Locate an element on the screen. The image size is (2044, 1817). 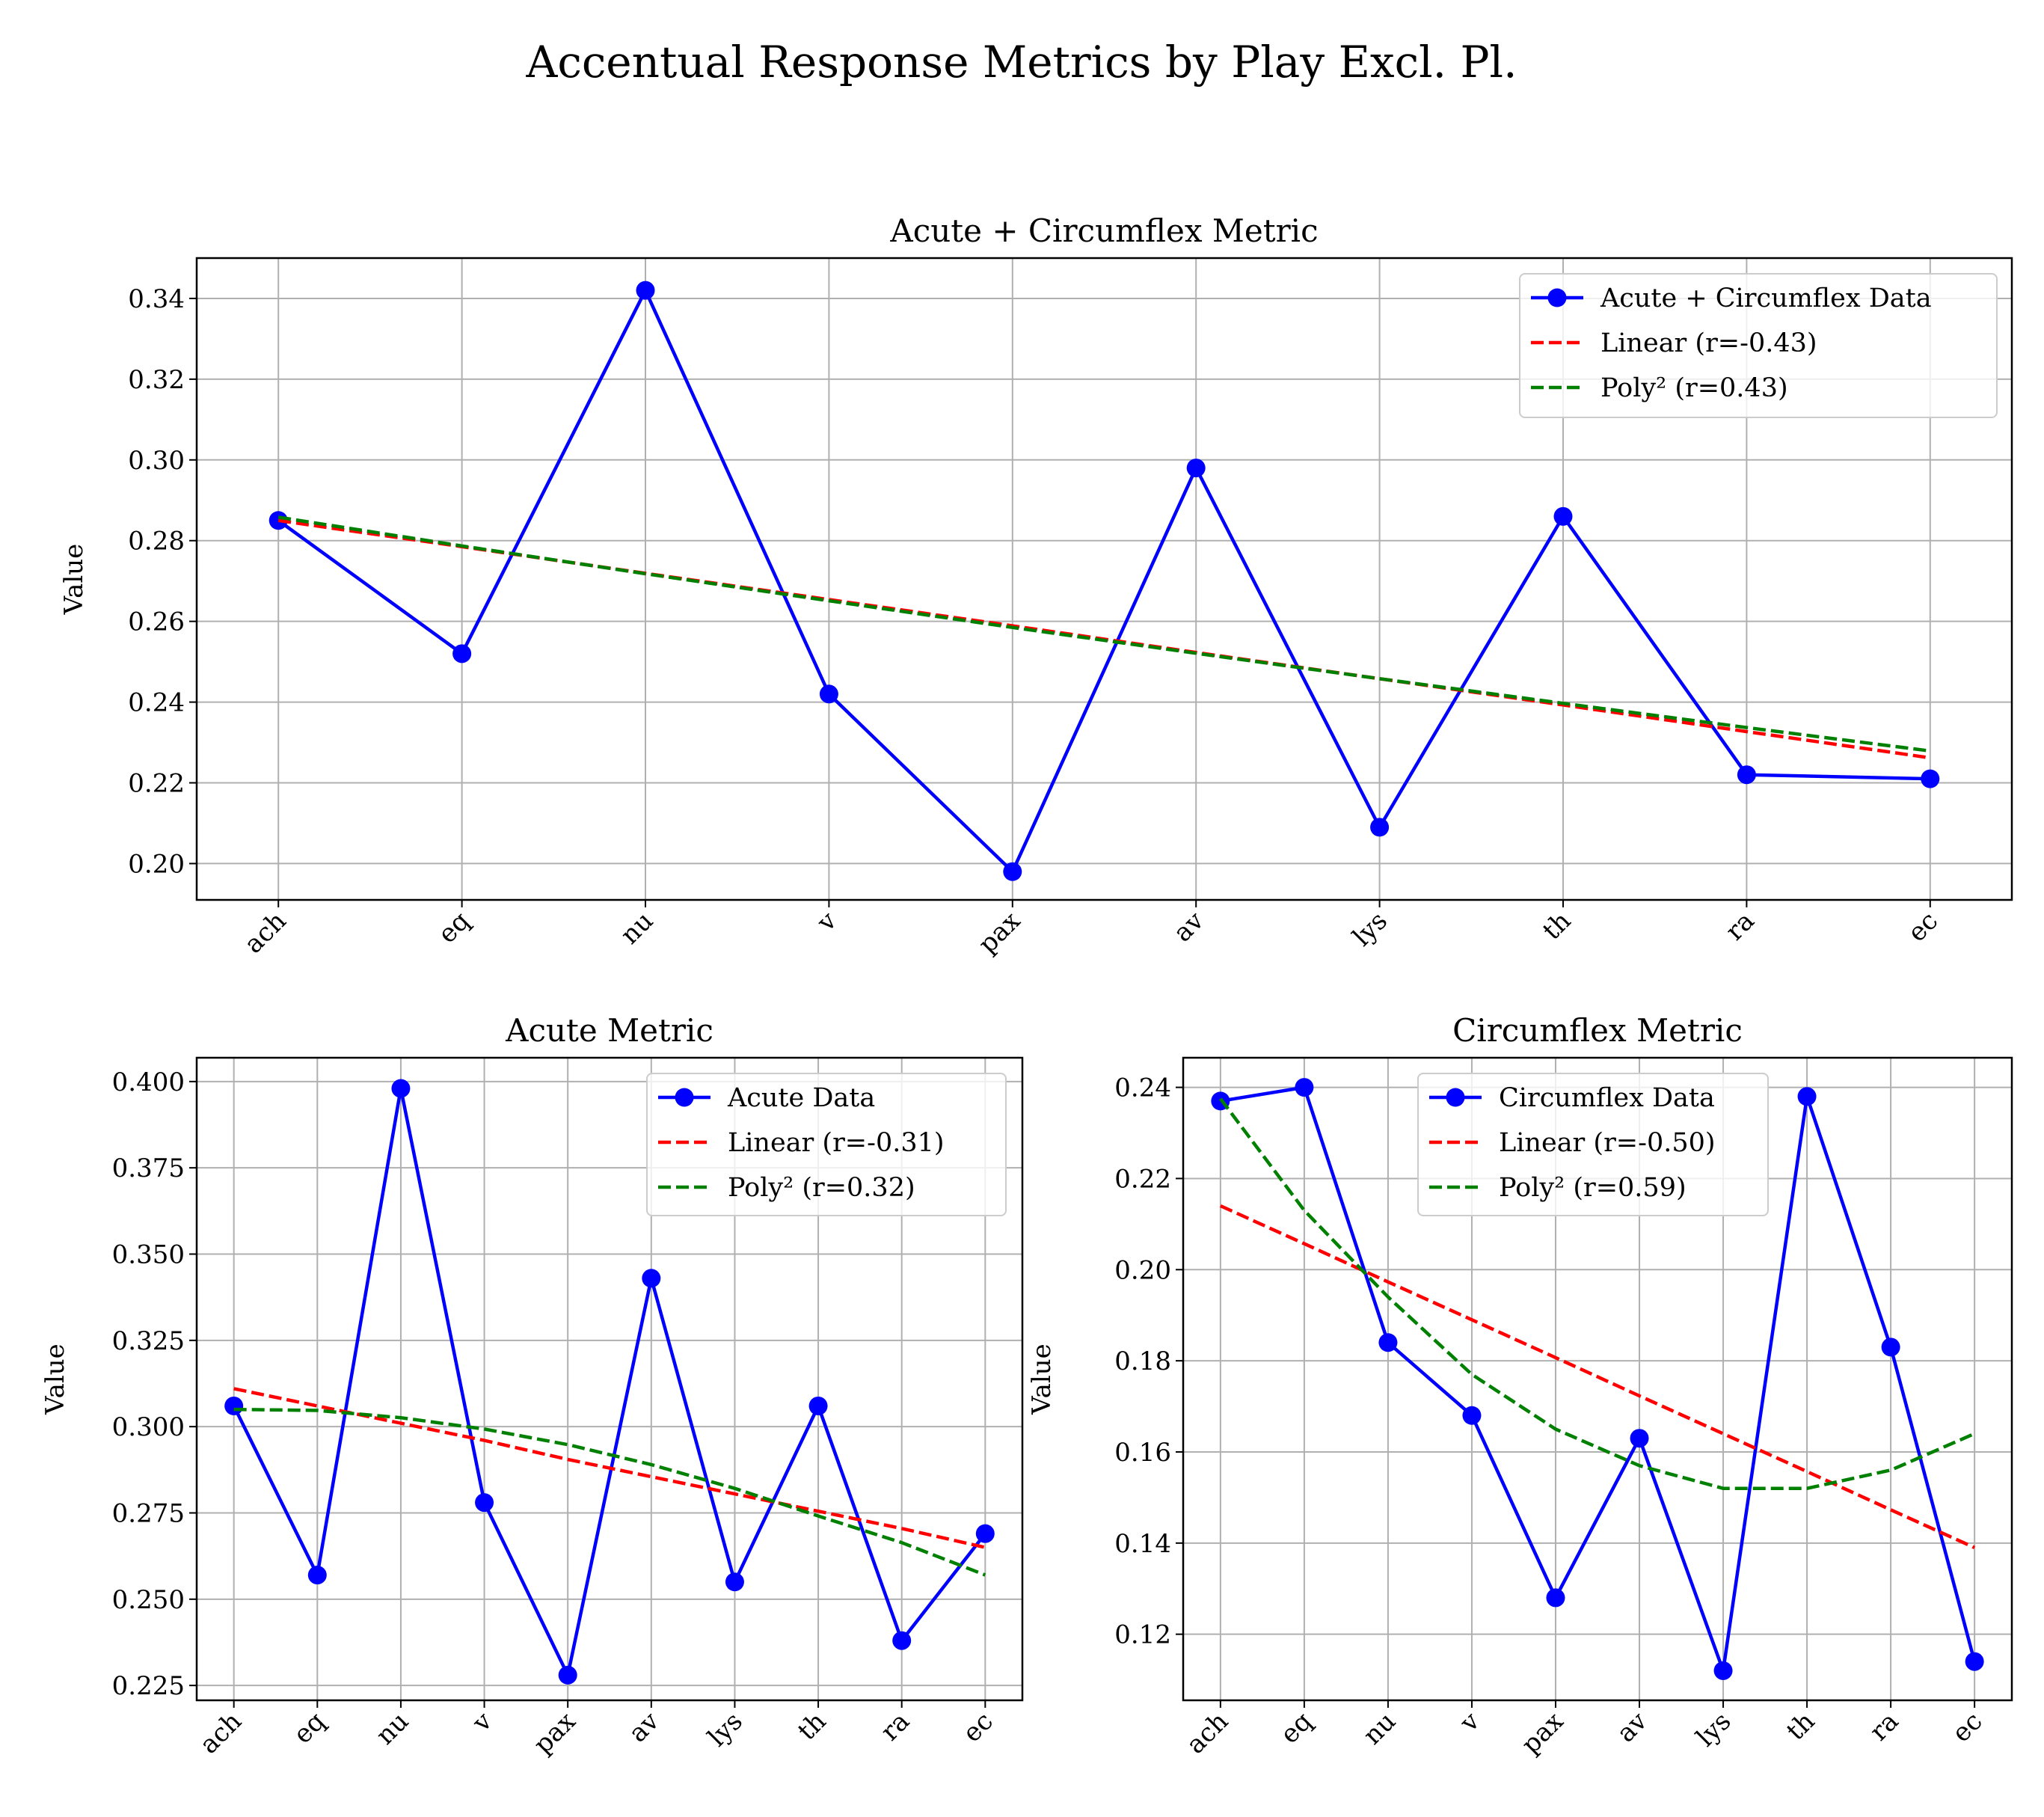
y-tick-label: 0.20 is located at coordinates (156, 864).